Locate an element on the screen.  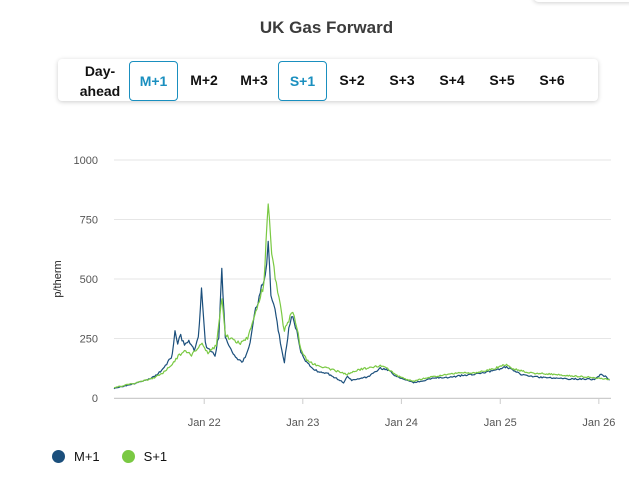
tab-s6-label: S+6 is located at coordinates (552, 80).